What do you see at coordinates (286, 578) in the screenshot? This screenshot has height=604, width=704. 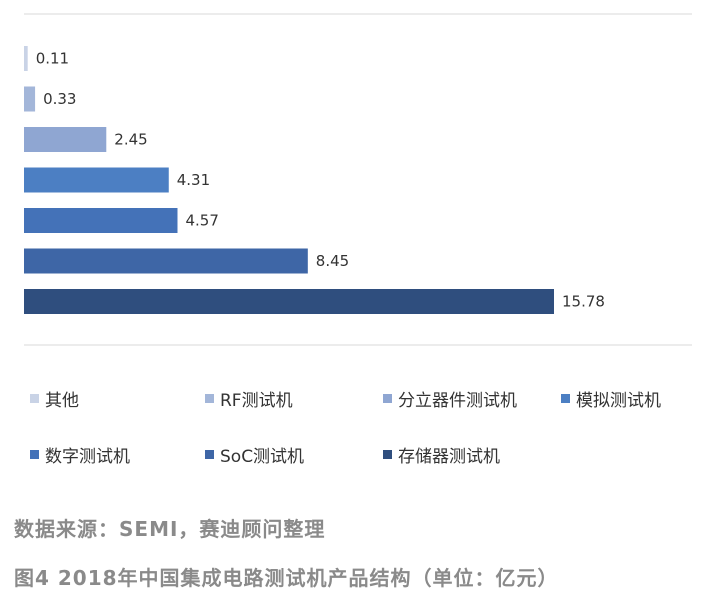 I see `figure-caption: 图4 2018年中国集成电路测试机产品结构（单位：亿元）` at bounding box center [286, 578].